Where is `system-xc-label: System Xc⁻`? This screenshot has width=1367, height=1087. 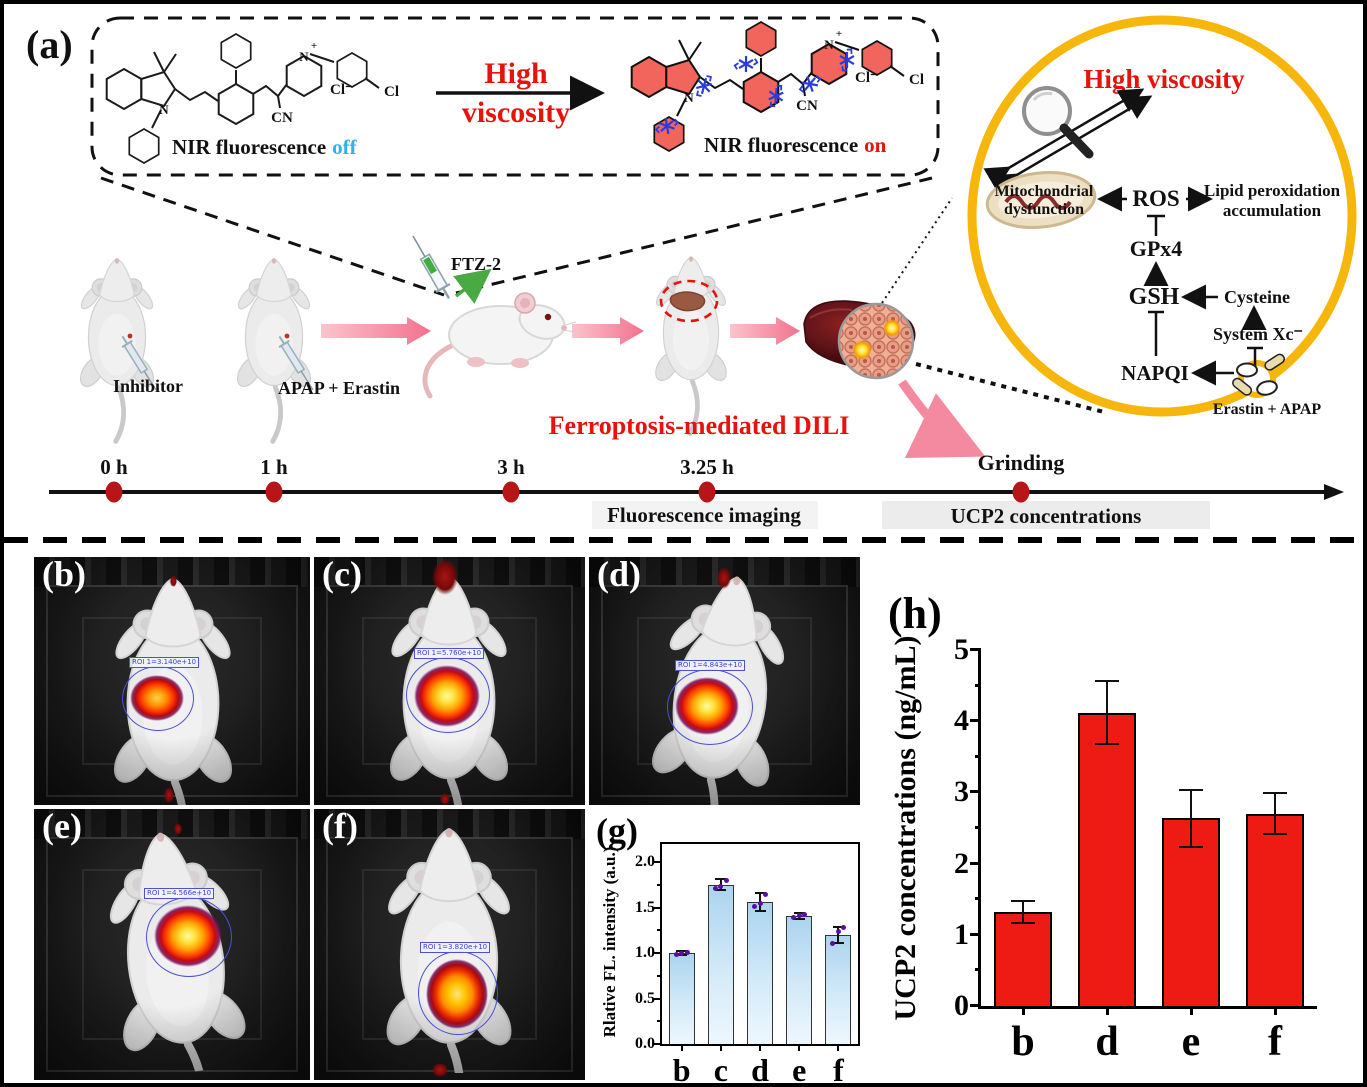
system-xc-label: System Xc⁻ is located at coordinates (1258, 334).